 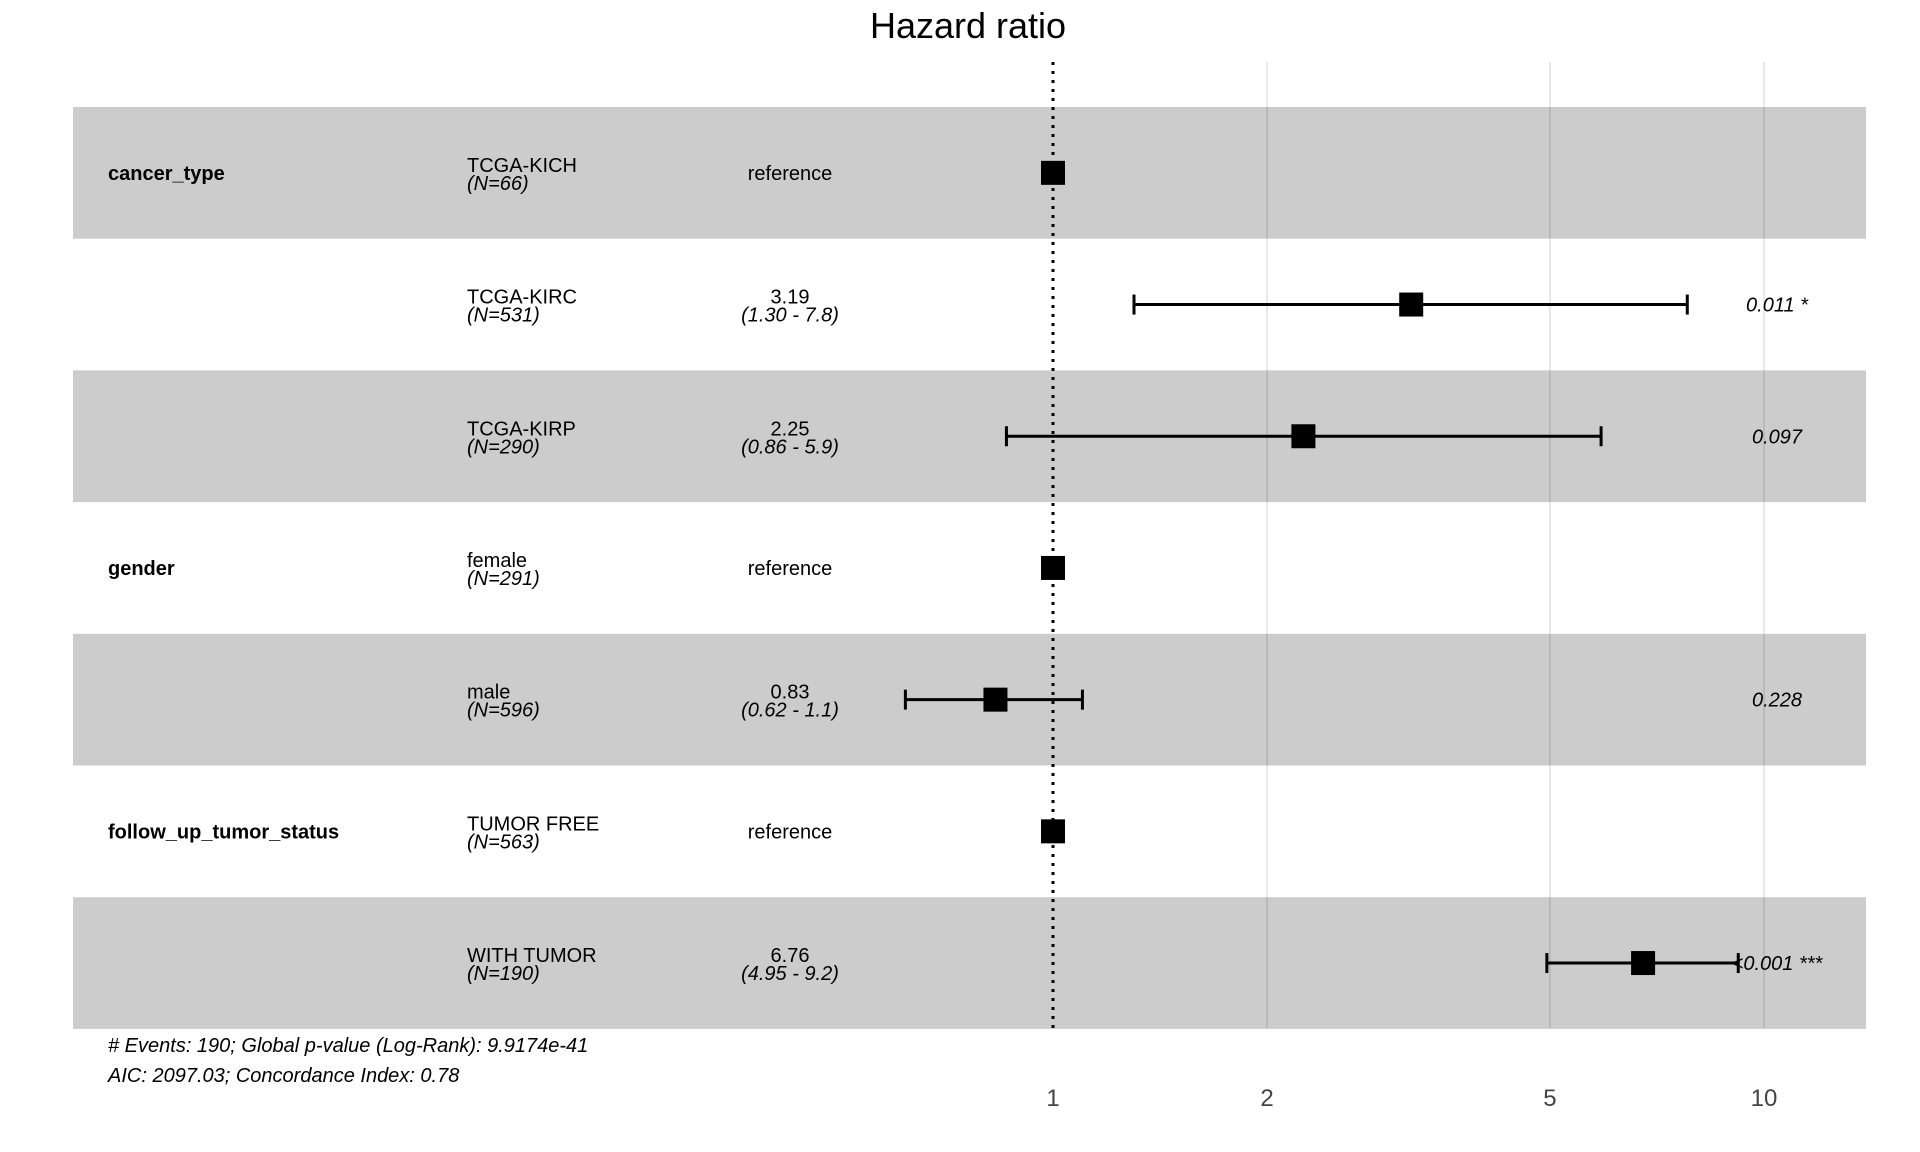 What do you see at coordinates (1549, 1098) in the screenshot?
I see `x-tick-label: 5` at bounding box center [1549, 1098].